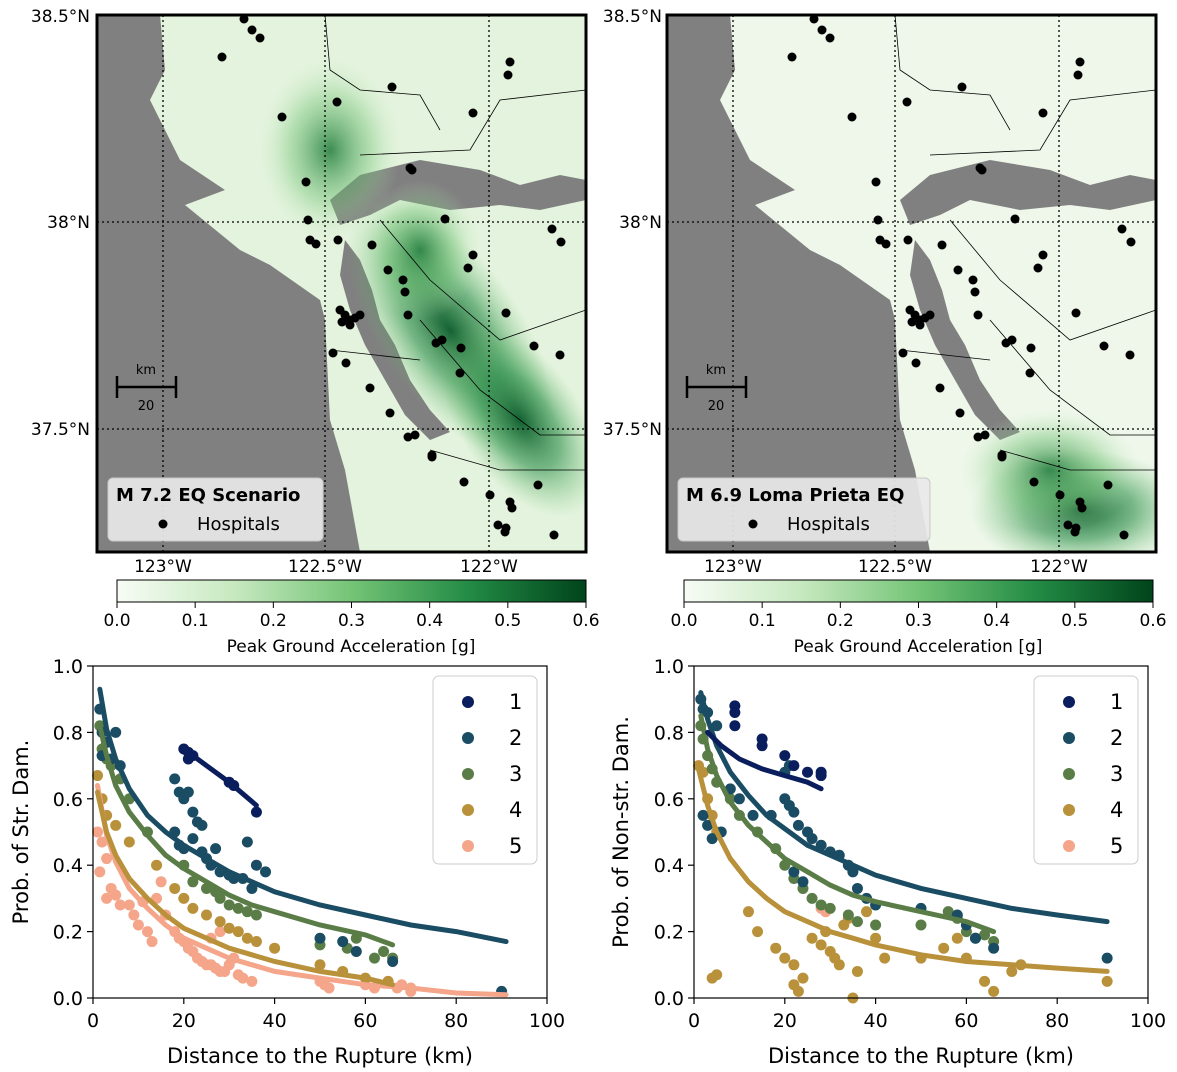 The width and height of the screenshot is (1177, 1072). Describe the element at coordinates (163, 567) in the screenshot. I see `lon-tick: 123°W` at that location.